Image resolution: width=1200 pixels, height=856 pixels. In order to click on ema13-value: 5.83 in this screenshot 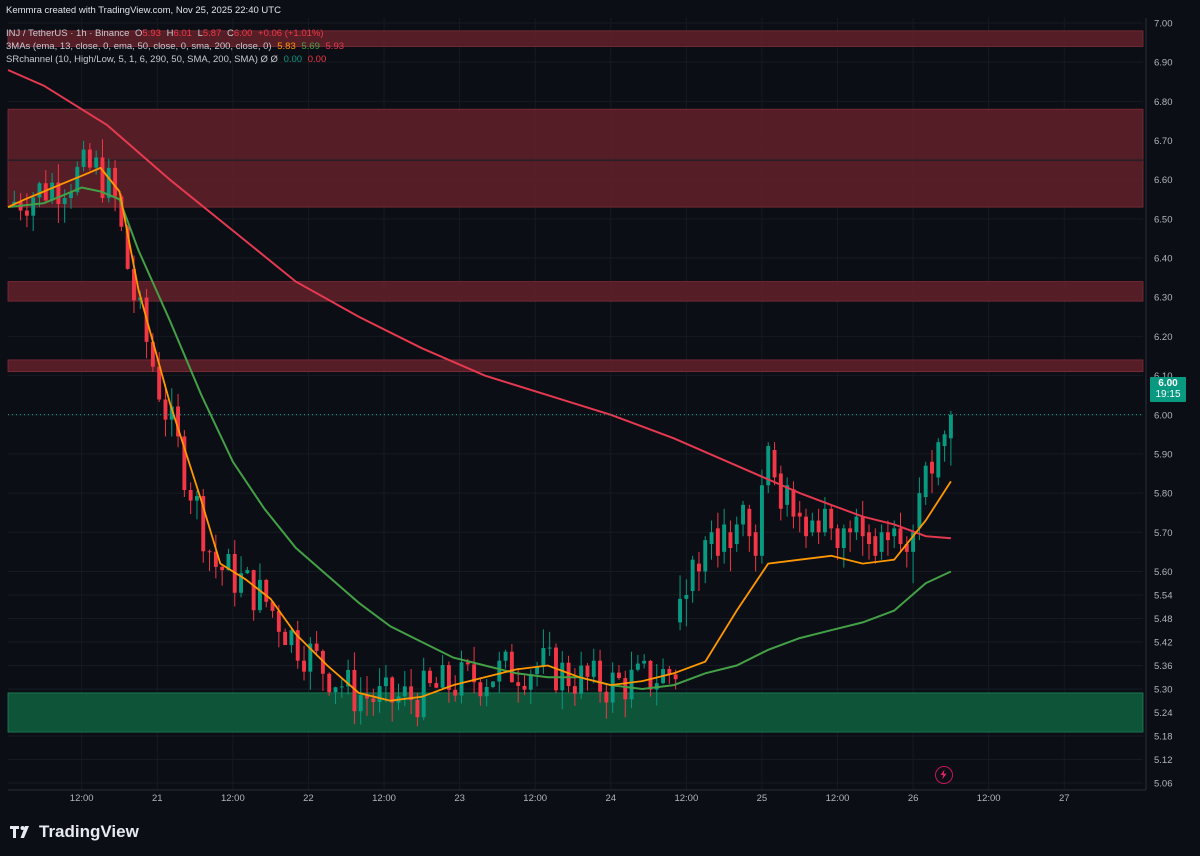, I will do `click(286, 46)`.